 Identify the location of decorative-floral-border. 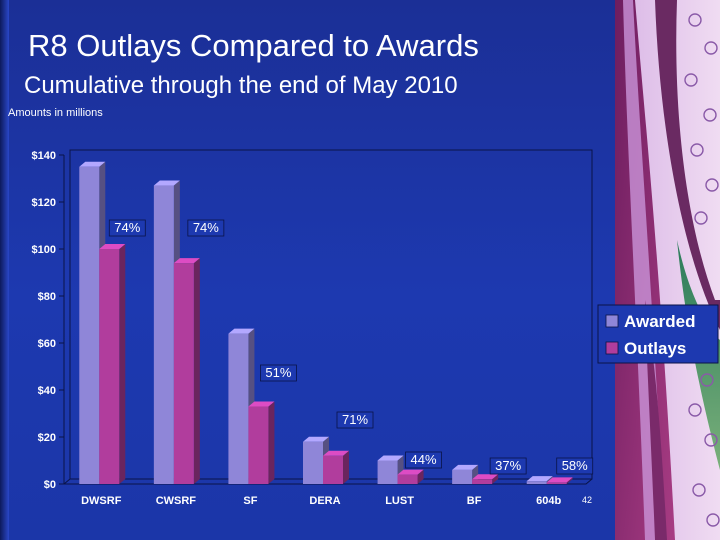
(667, 270).